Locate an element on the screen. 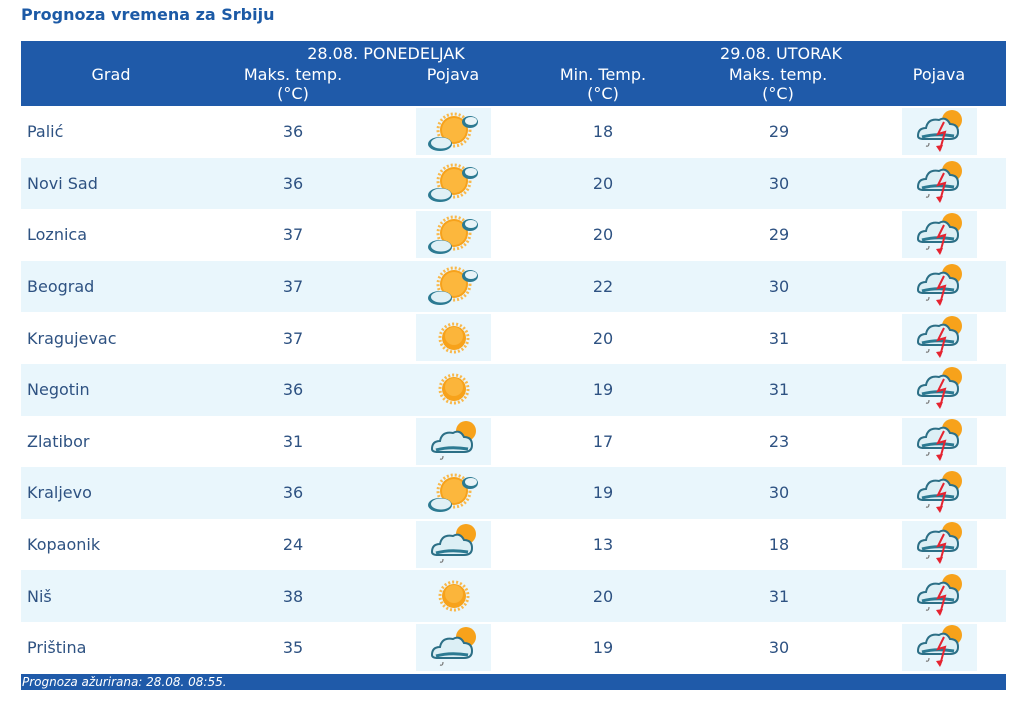 Image resolution: width=1024 pixels, height=704 pixels. table-row: Negotin 36 19 31 is located at coordinates (513, 389).